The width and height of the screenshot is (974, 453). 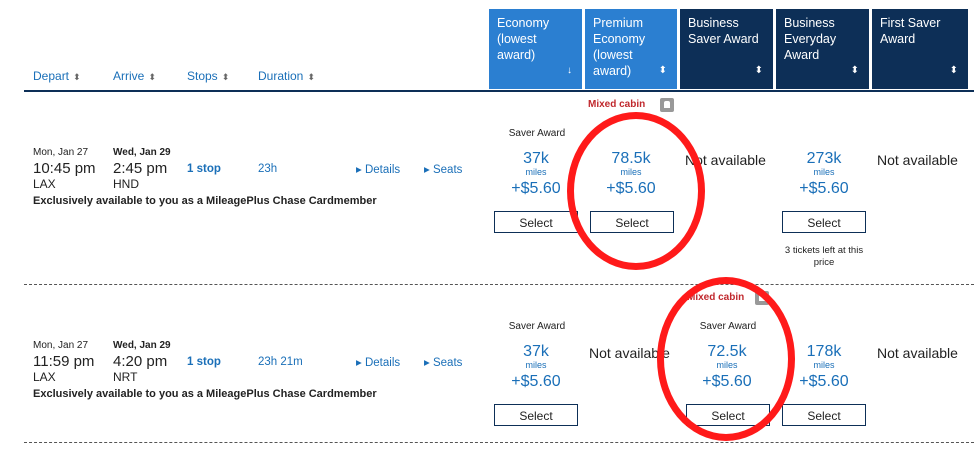 What do you see at coordinates (569, 70) in the screenshot?
I see `sort-down-icon: ↓` at bounding box center [569, 70].